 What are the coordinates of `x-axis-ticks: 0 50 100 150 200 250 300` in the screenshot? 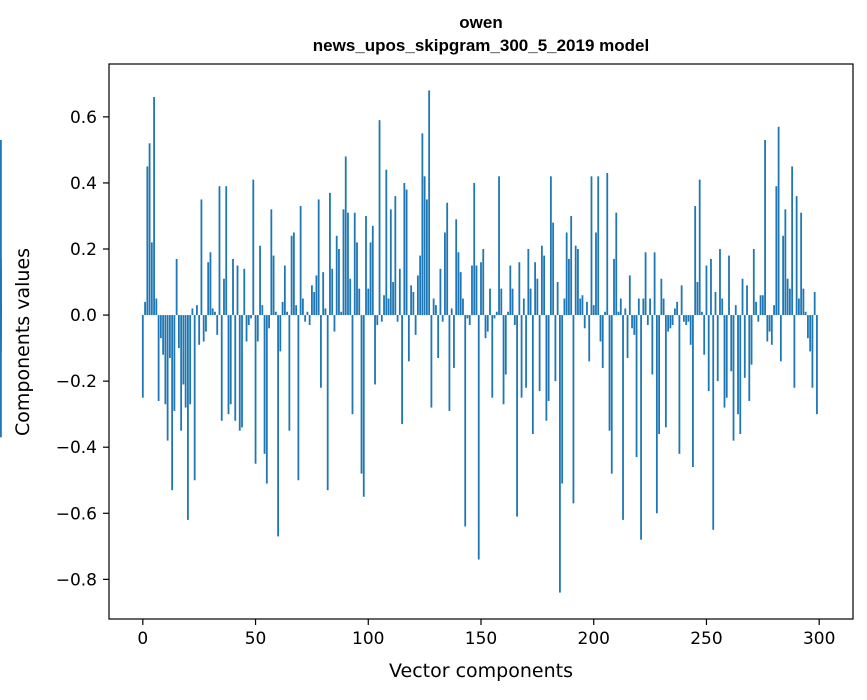 It's located at (486, 634).